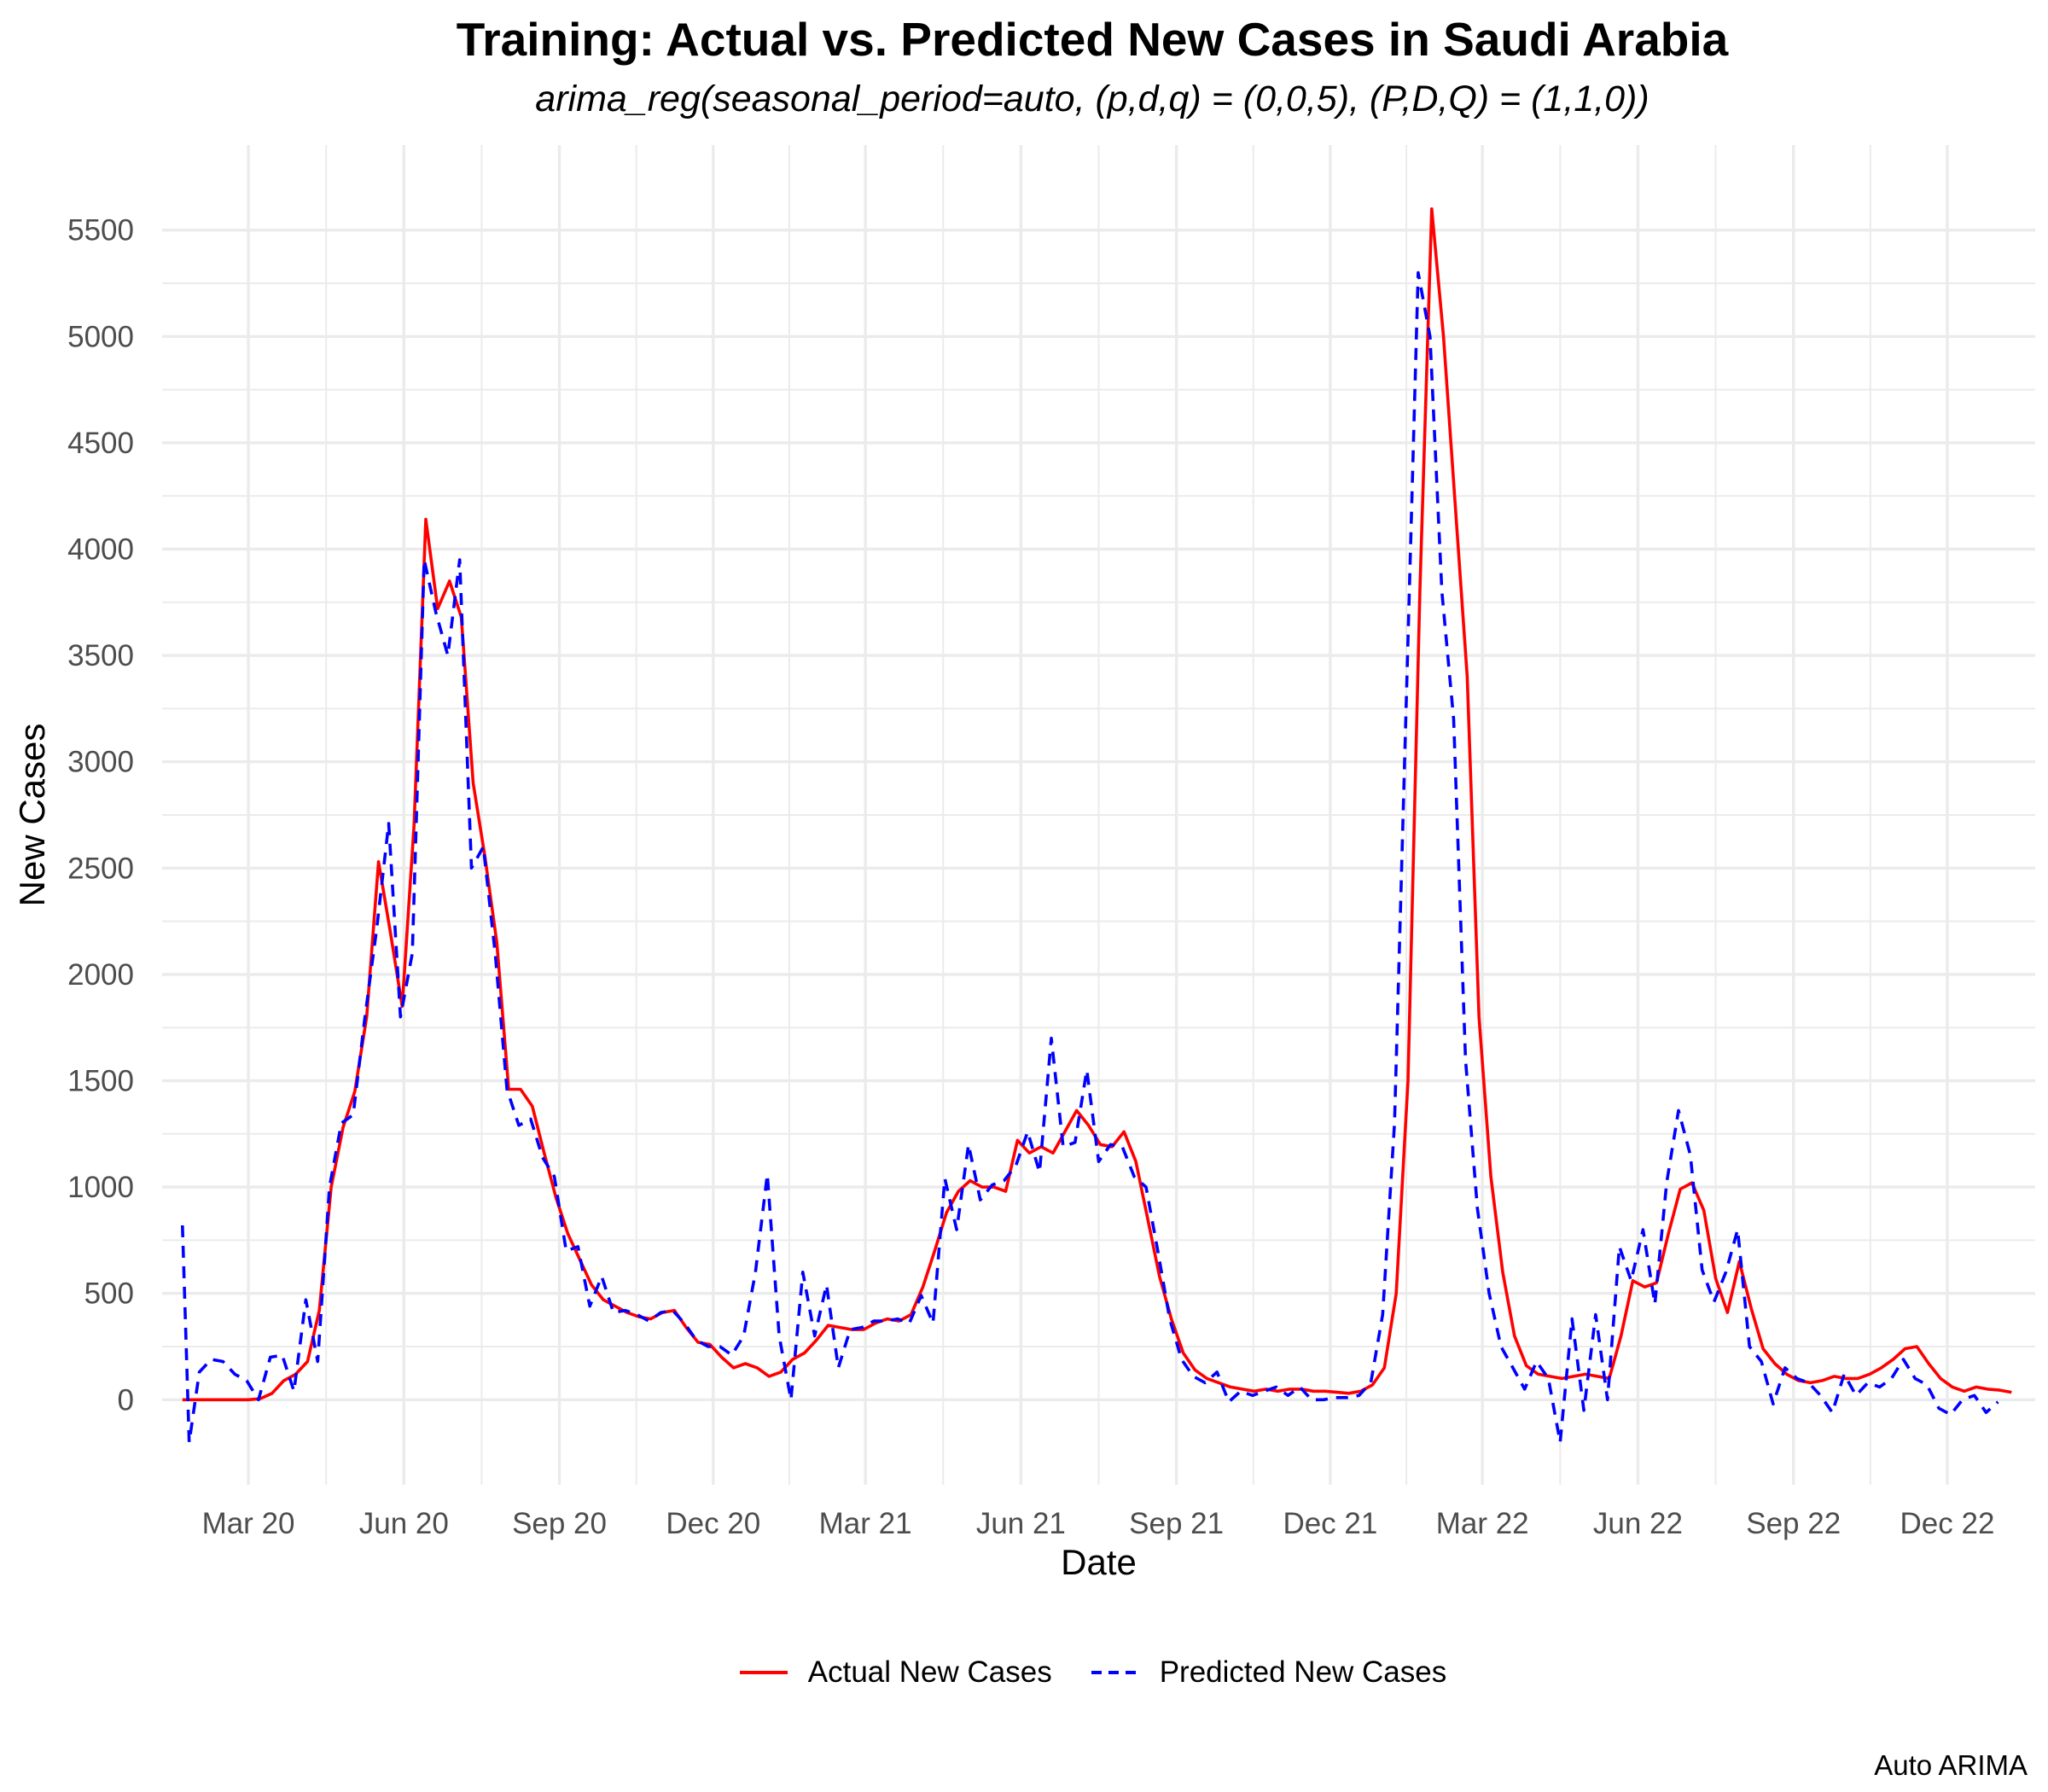  Describe the element at coordinates (126, 1400) in the screenshot. I see `y-tick-label: 0` at that location.